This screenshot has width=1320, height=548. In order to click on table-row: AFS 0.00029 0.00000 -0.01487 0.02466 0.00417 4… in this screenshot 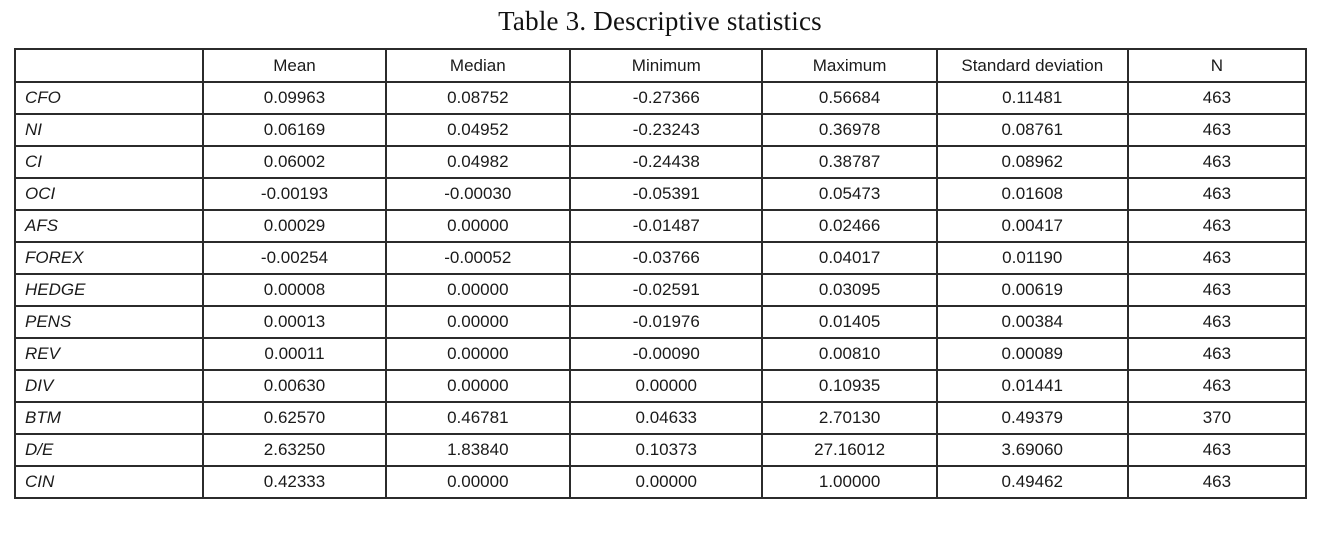, I will do `click(660, 226)`.